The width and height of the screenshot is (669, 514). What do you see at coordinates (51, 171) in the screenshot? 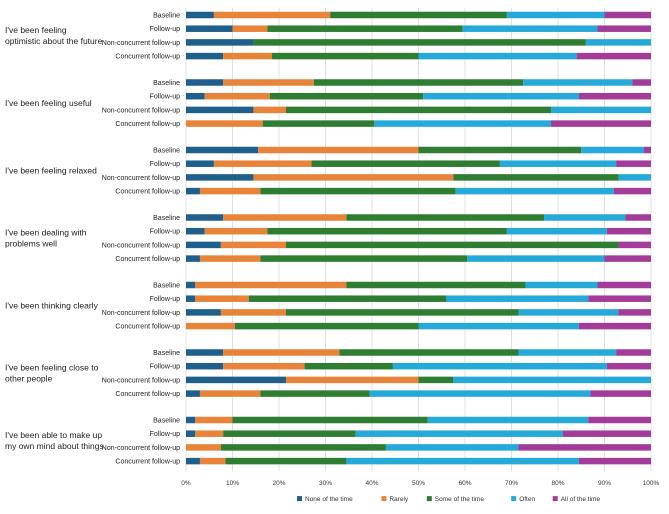
I see `group-title: I've been feeling relaxed` at bounding box center [51, 171].